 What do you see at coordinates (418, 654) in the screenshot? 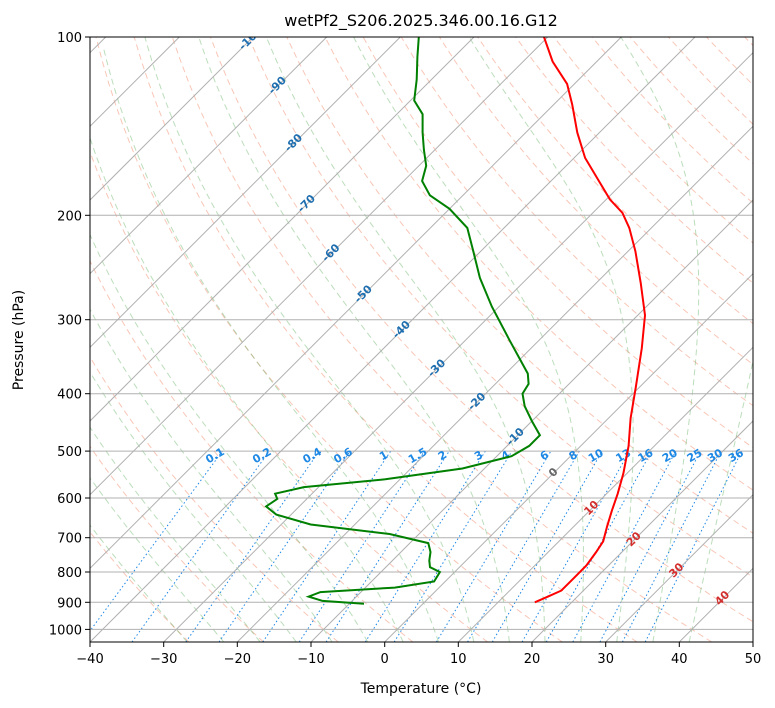
I see `x-axis-ticks: −40 −30 −20 −10 0 10 20 30 40 50` at bounding box center [418, 654].